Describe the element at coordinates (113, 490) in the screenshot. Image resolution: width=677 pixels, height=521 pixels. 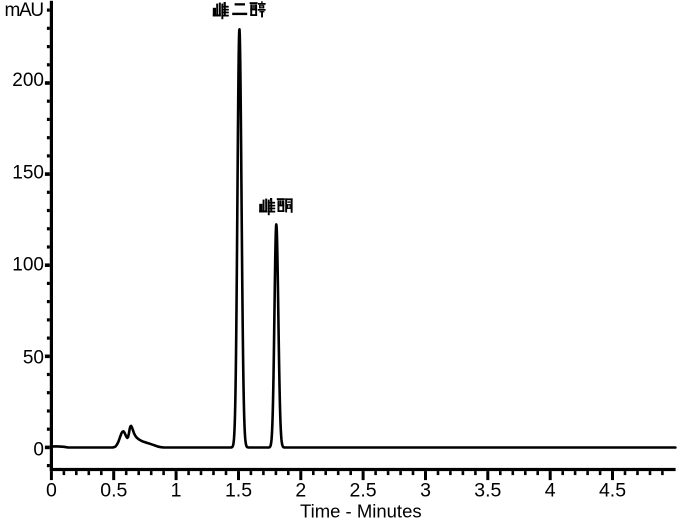
I see `svg-text: 0.5` at that location.